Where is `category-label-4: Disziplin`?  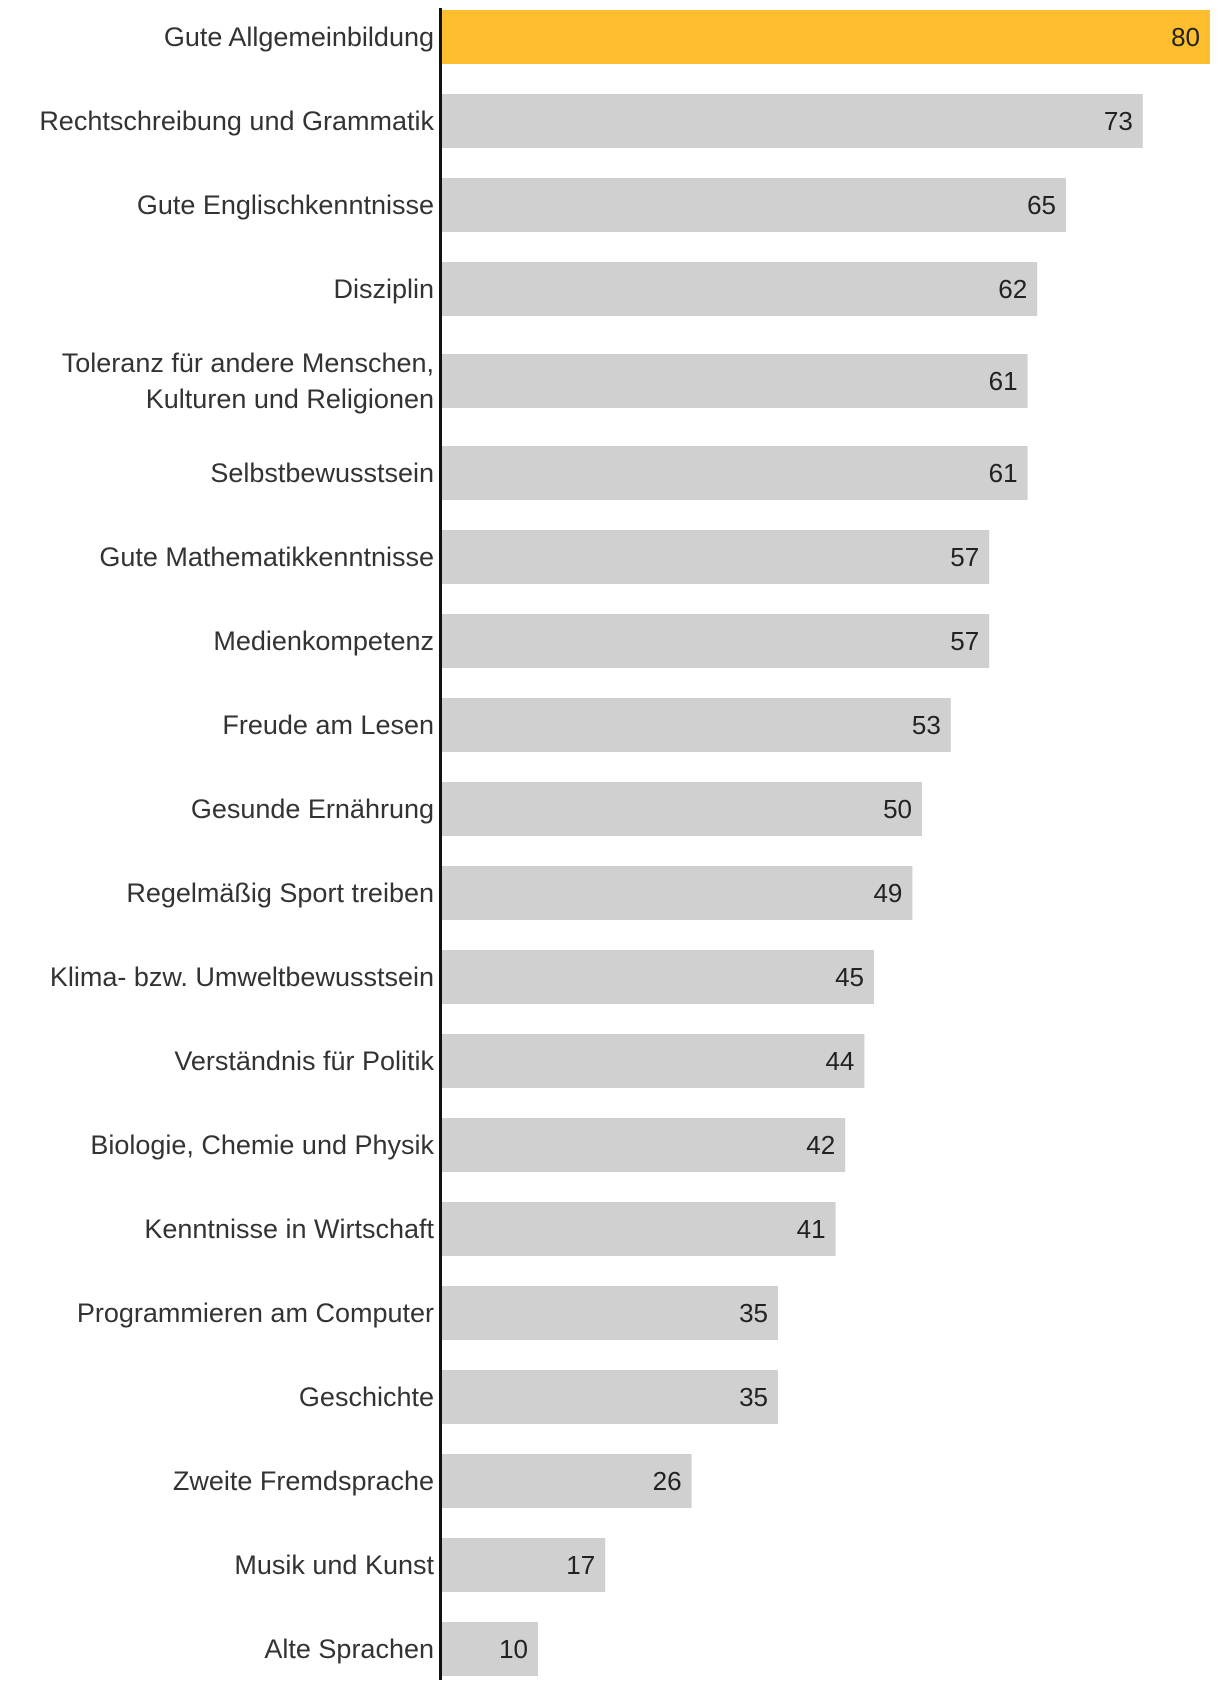
category-label-4: Disziplin is located at coordinates (383, 289).